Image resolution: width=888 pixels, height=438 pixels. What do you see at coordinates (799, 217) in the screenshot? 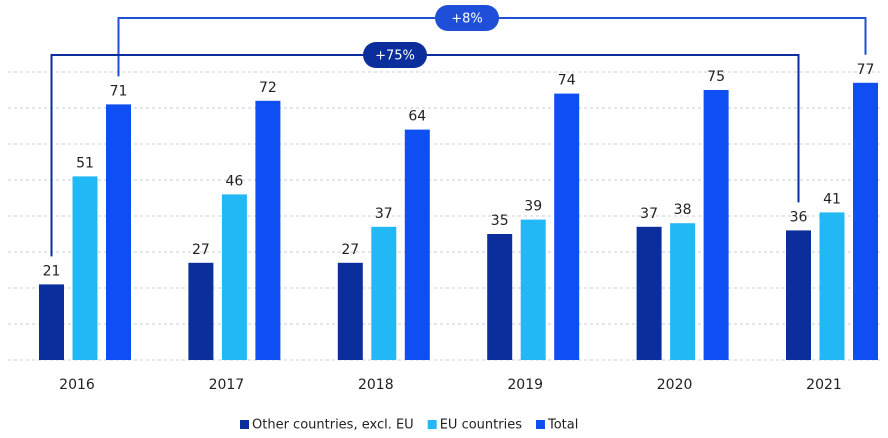
I see `value-label: 36` at bounding box center [799, 217].